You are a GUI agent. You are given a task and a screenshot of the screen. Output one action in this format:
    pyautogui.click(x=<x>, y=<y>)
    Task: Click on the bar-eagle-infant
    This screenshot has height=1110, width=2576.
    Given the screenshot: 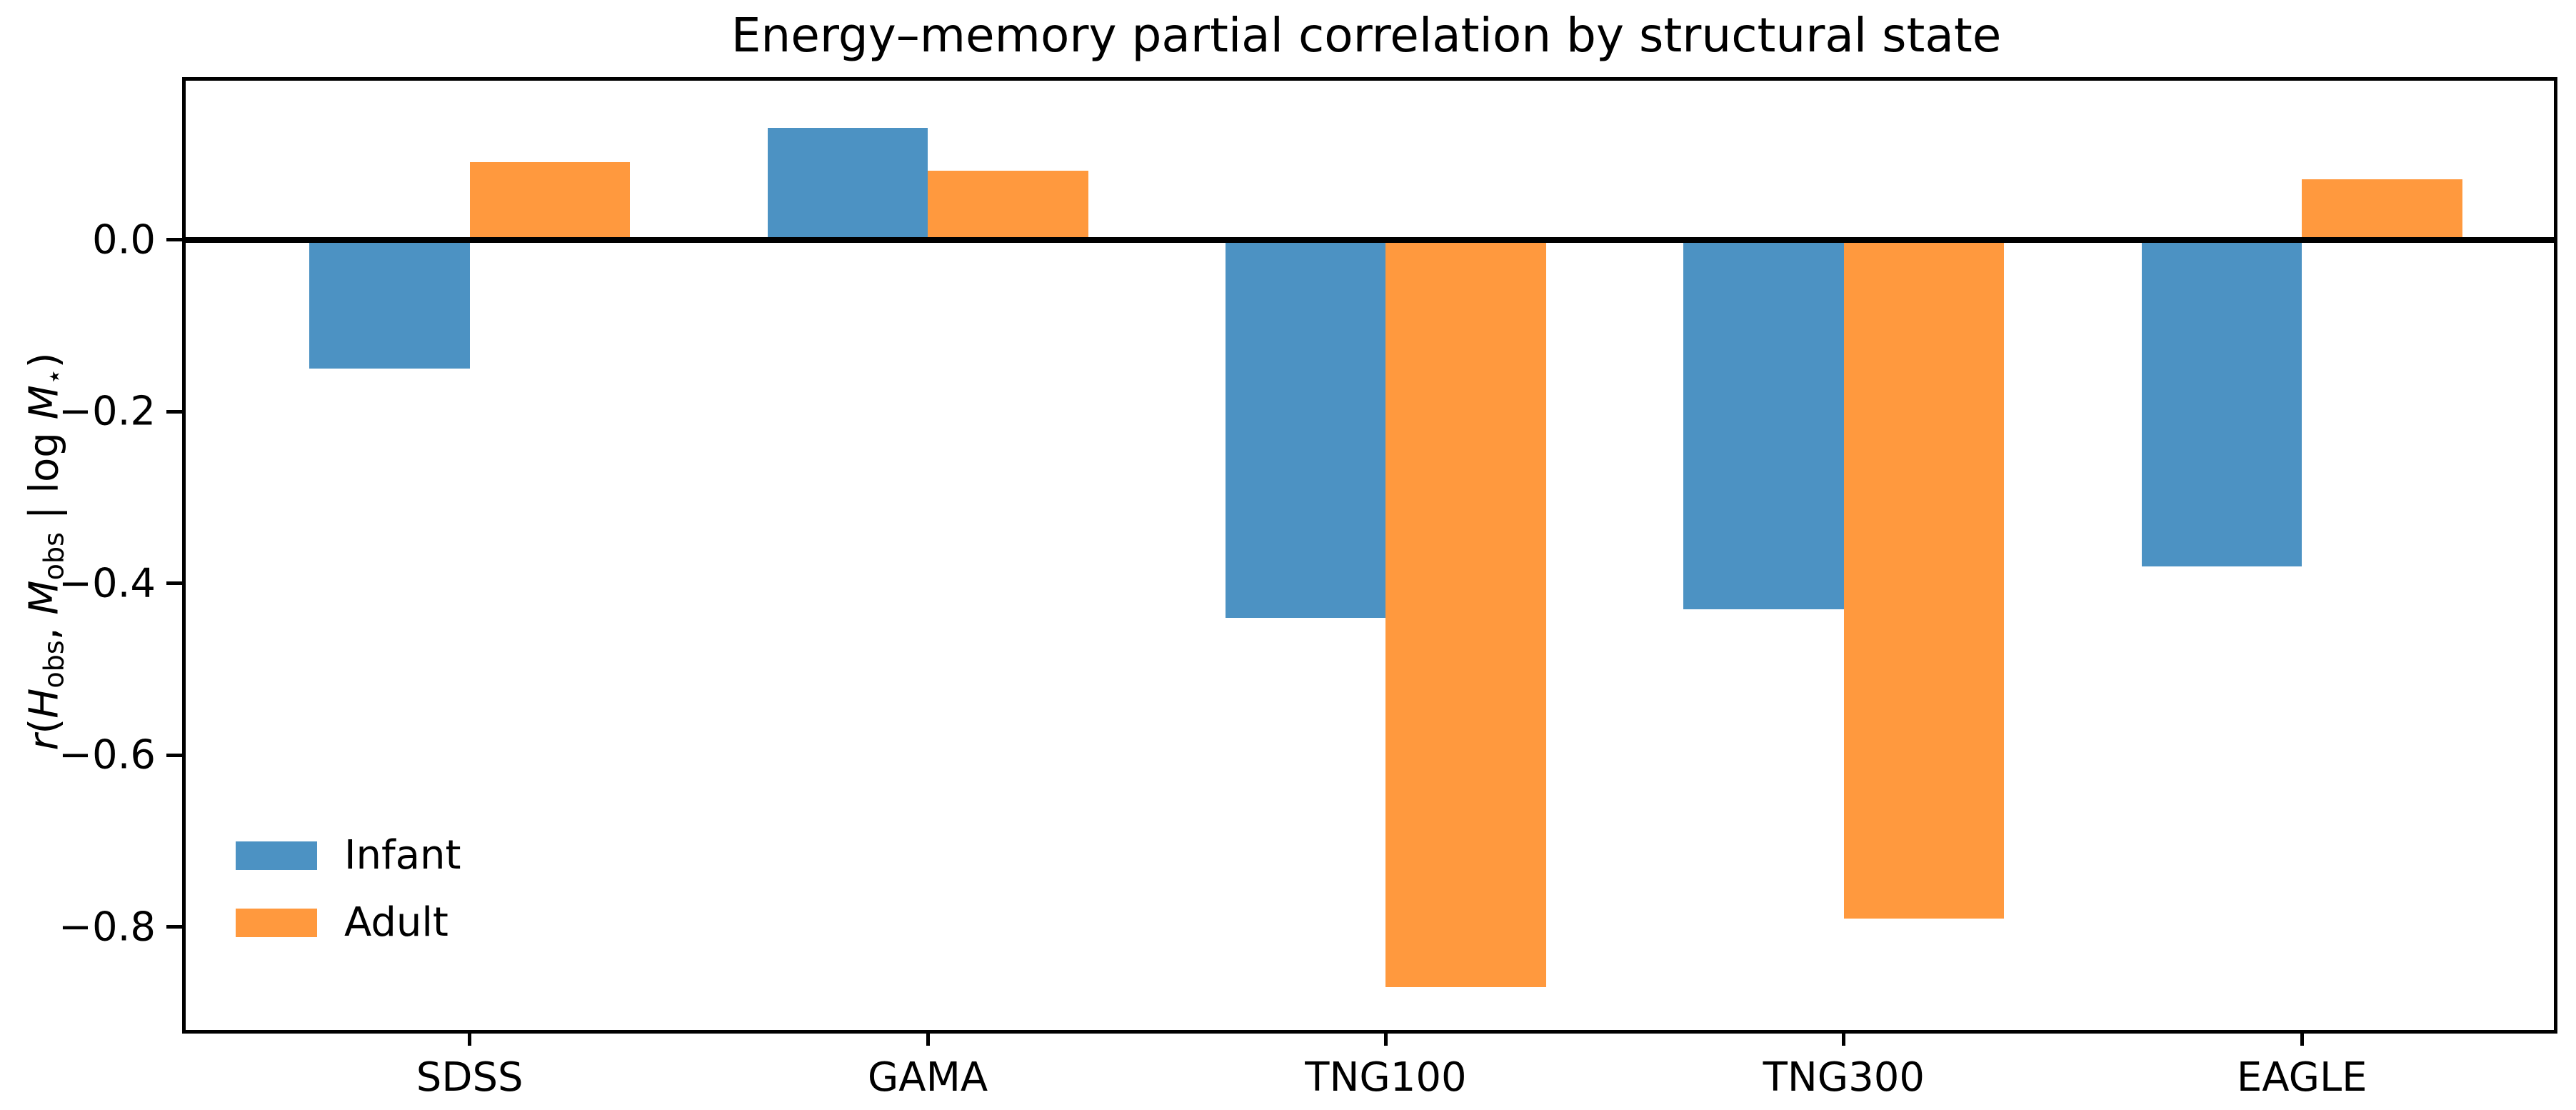 What is the action you would take?
    pyautogui.click(x=2221, y=402)
    